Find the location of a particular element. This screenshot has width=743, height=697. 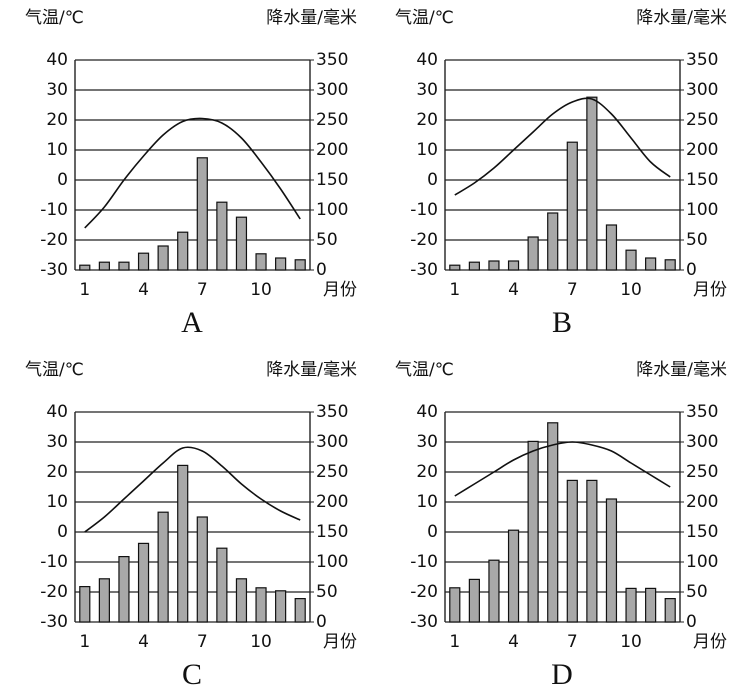

panel-title: B is located at coordinates (562, 322).